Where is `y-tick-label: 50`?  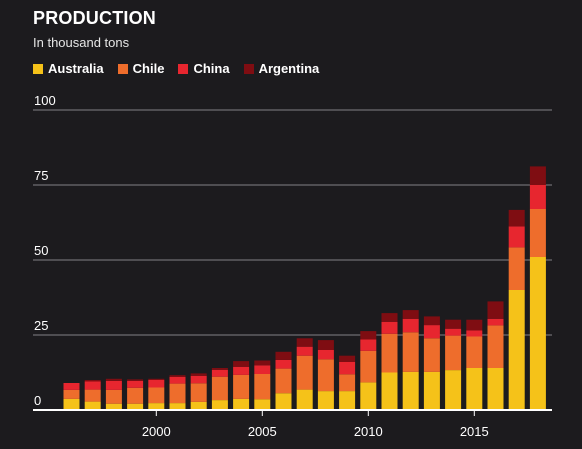 y-tick-label: 50 is located at coordinates (41, 250).